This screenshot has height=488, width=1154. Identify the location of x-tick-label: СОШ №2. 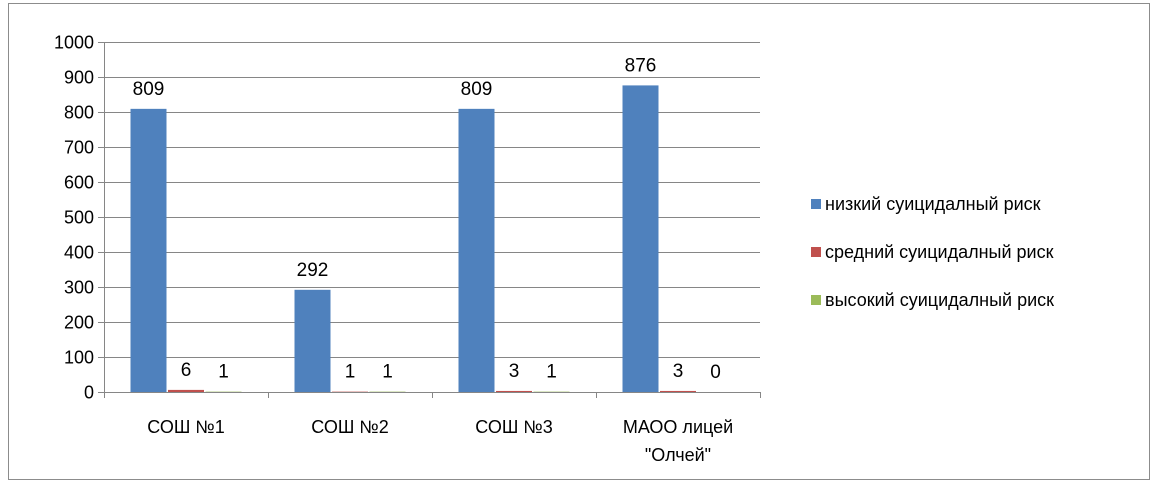
(349, 427).